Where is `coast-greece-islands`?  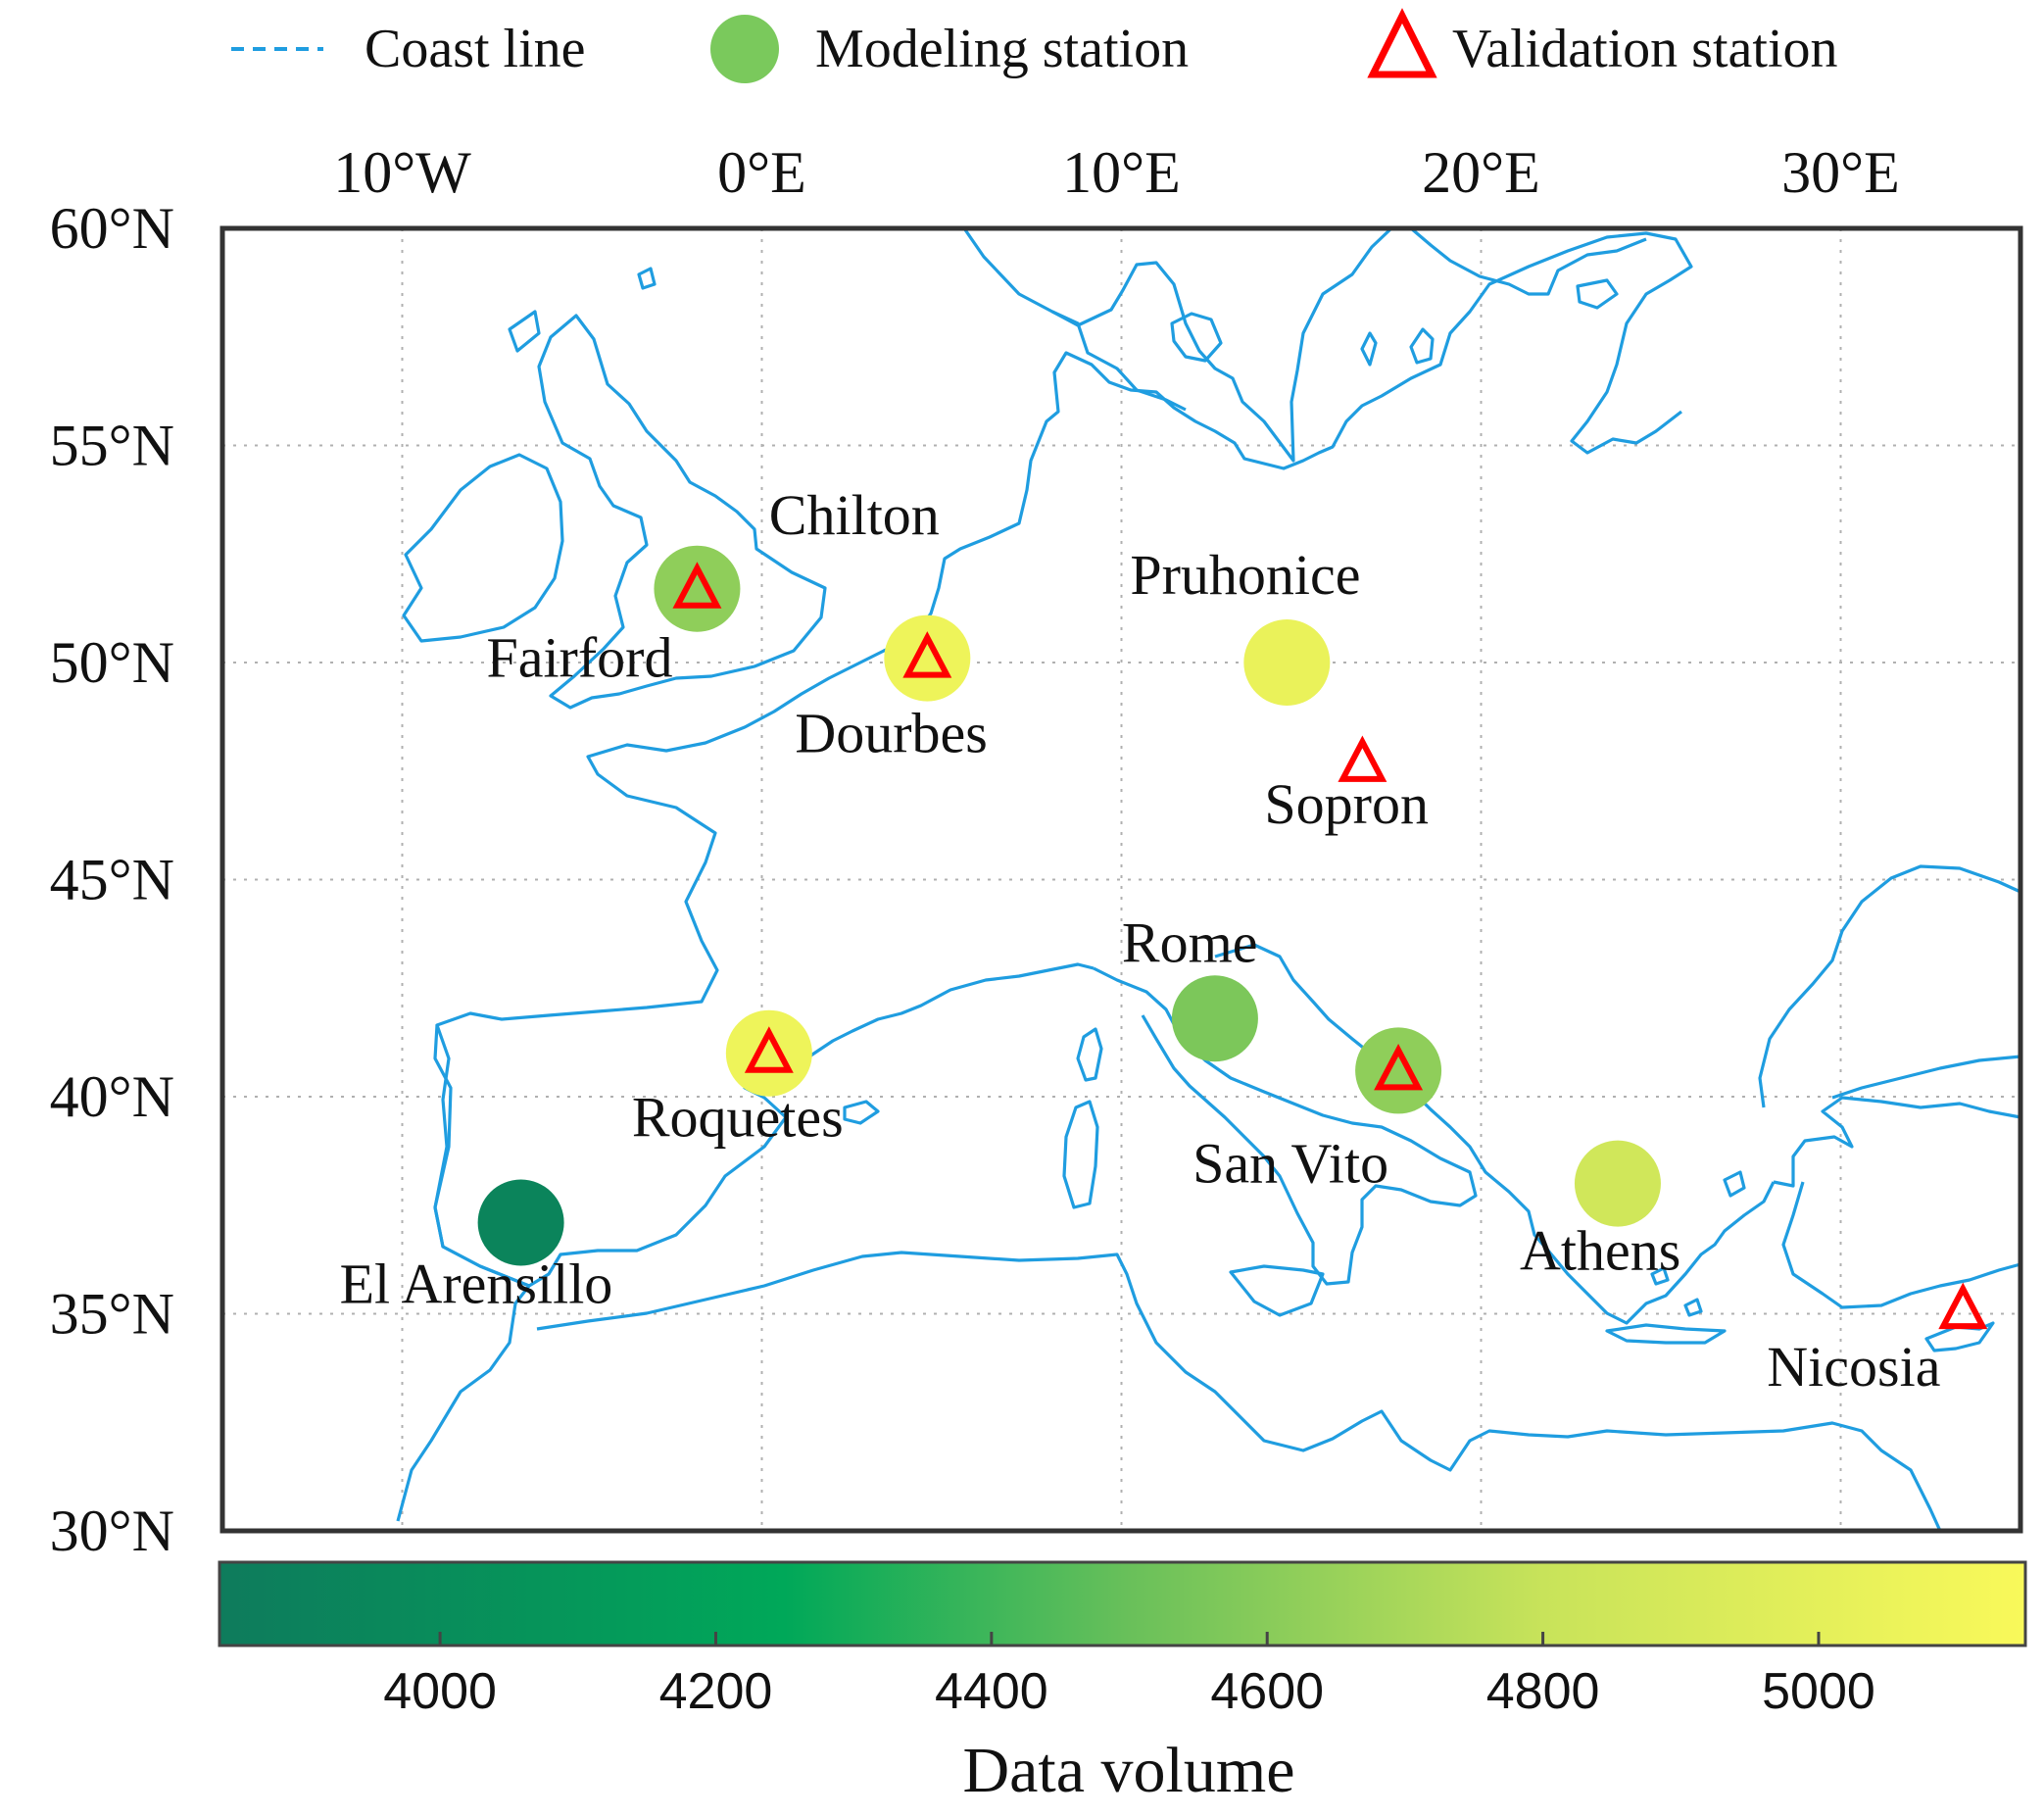 coast-greece-islands is located at coordinates (1698, 1243).